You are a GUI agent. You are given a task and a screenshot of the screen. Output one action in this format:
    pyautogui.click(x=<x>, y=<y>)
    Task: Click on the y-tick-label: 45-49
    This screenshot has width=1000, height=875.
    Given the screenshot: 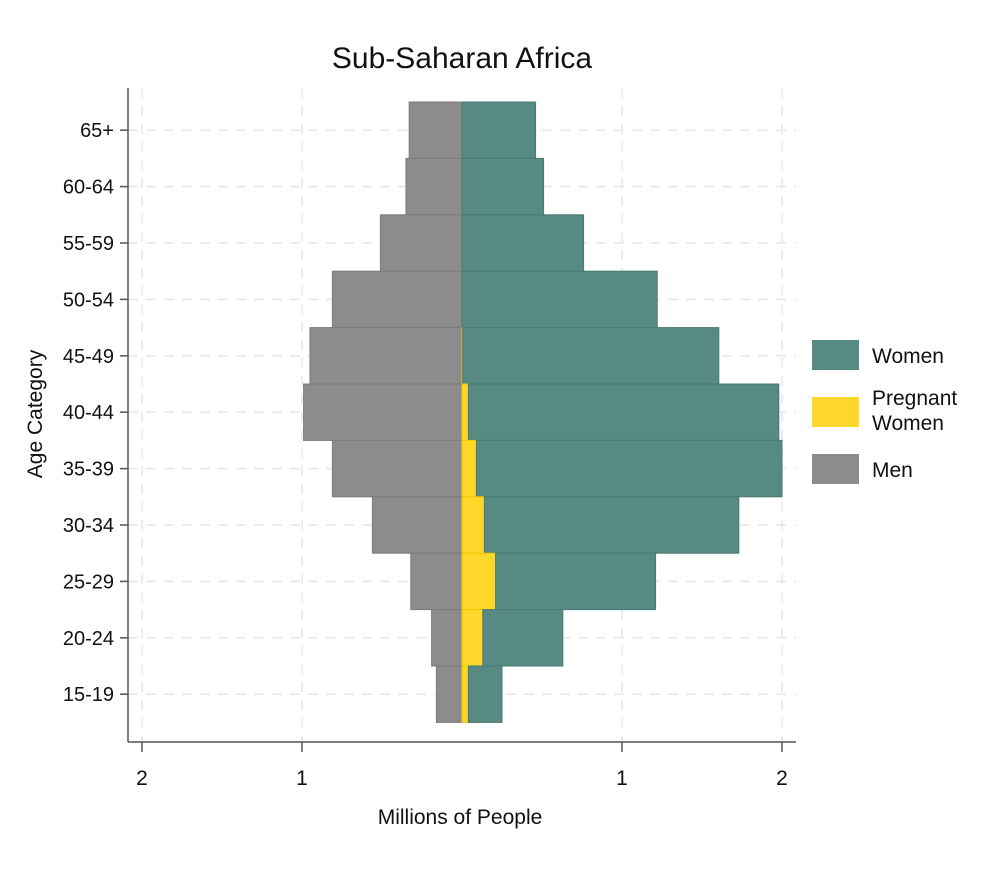 What is the action you would take?
    pyautogui.click(x=88, y=357)
    